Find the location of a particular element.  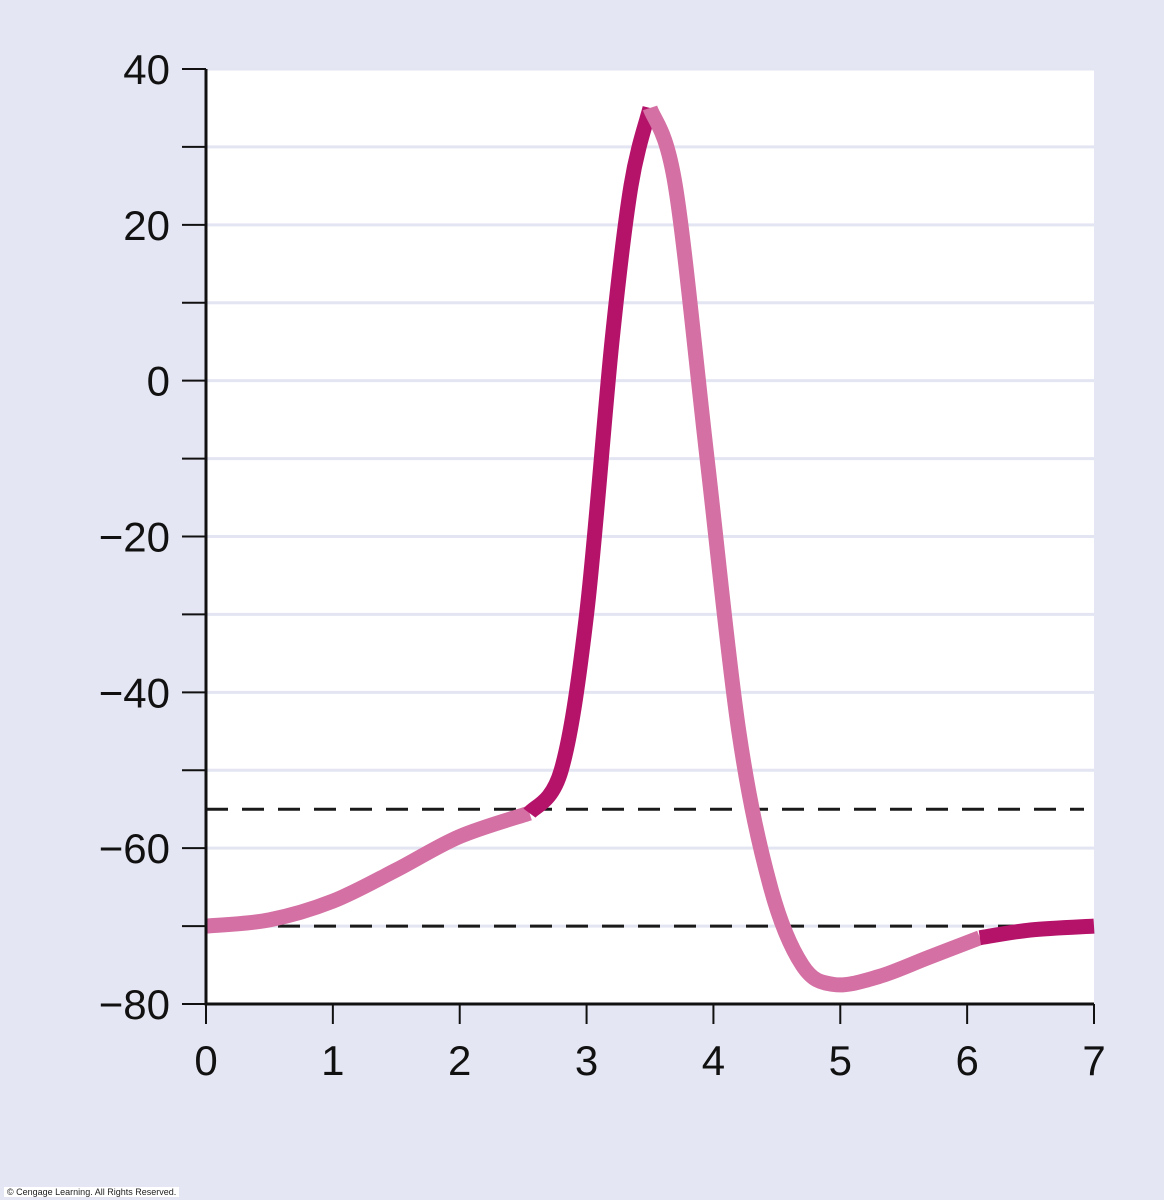

y-tick-label: −80 is located at coordinates (134, 1004).